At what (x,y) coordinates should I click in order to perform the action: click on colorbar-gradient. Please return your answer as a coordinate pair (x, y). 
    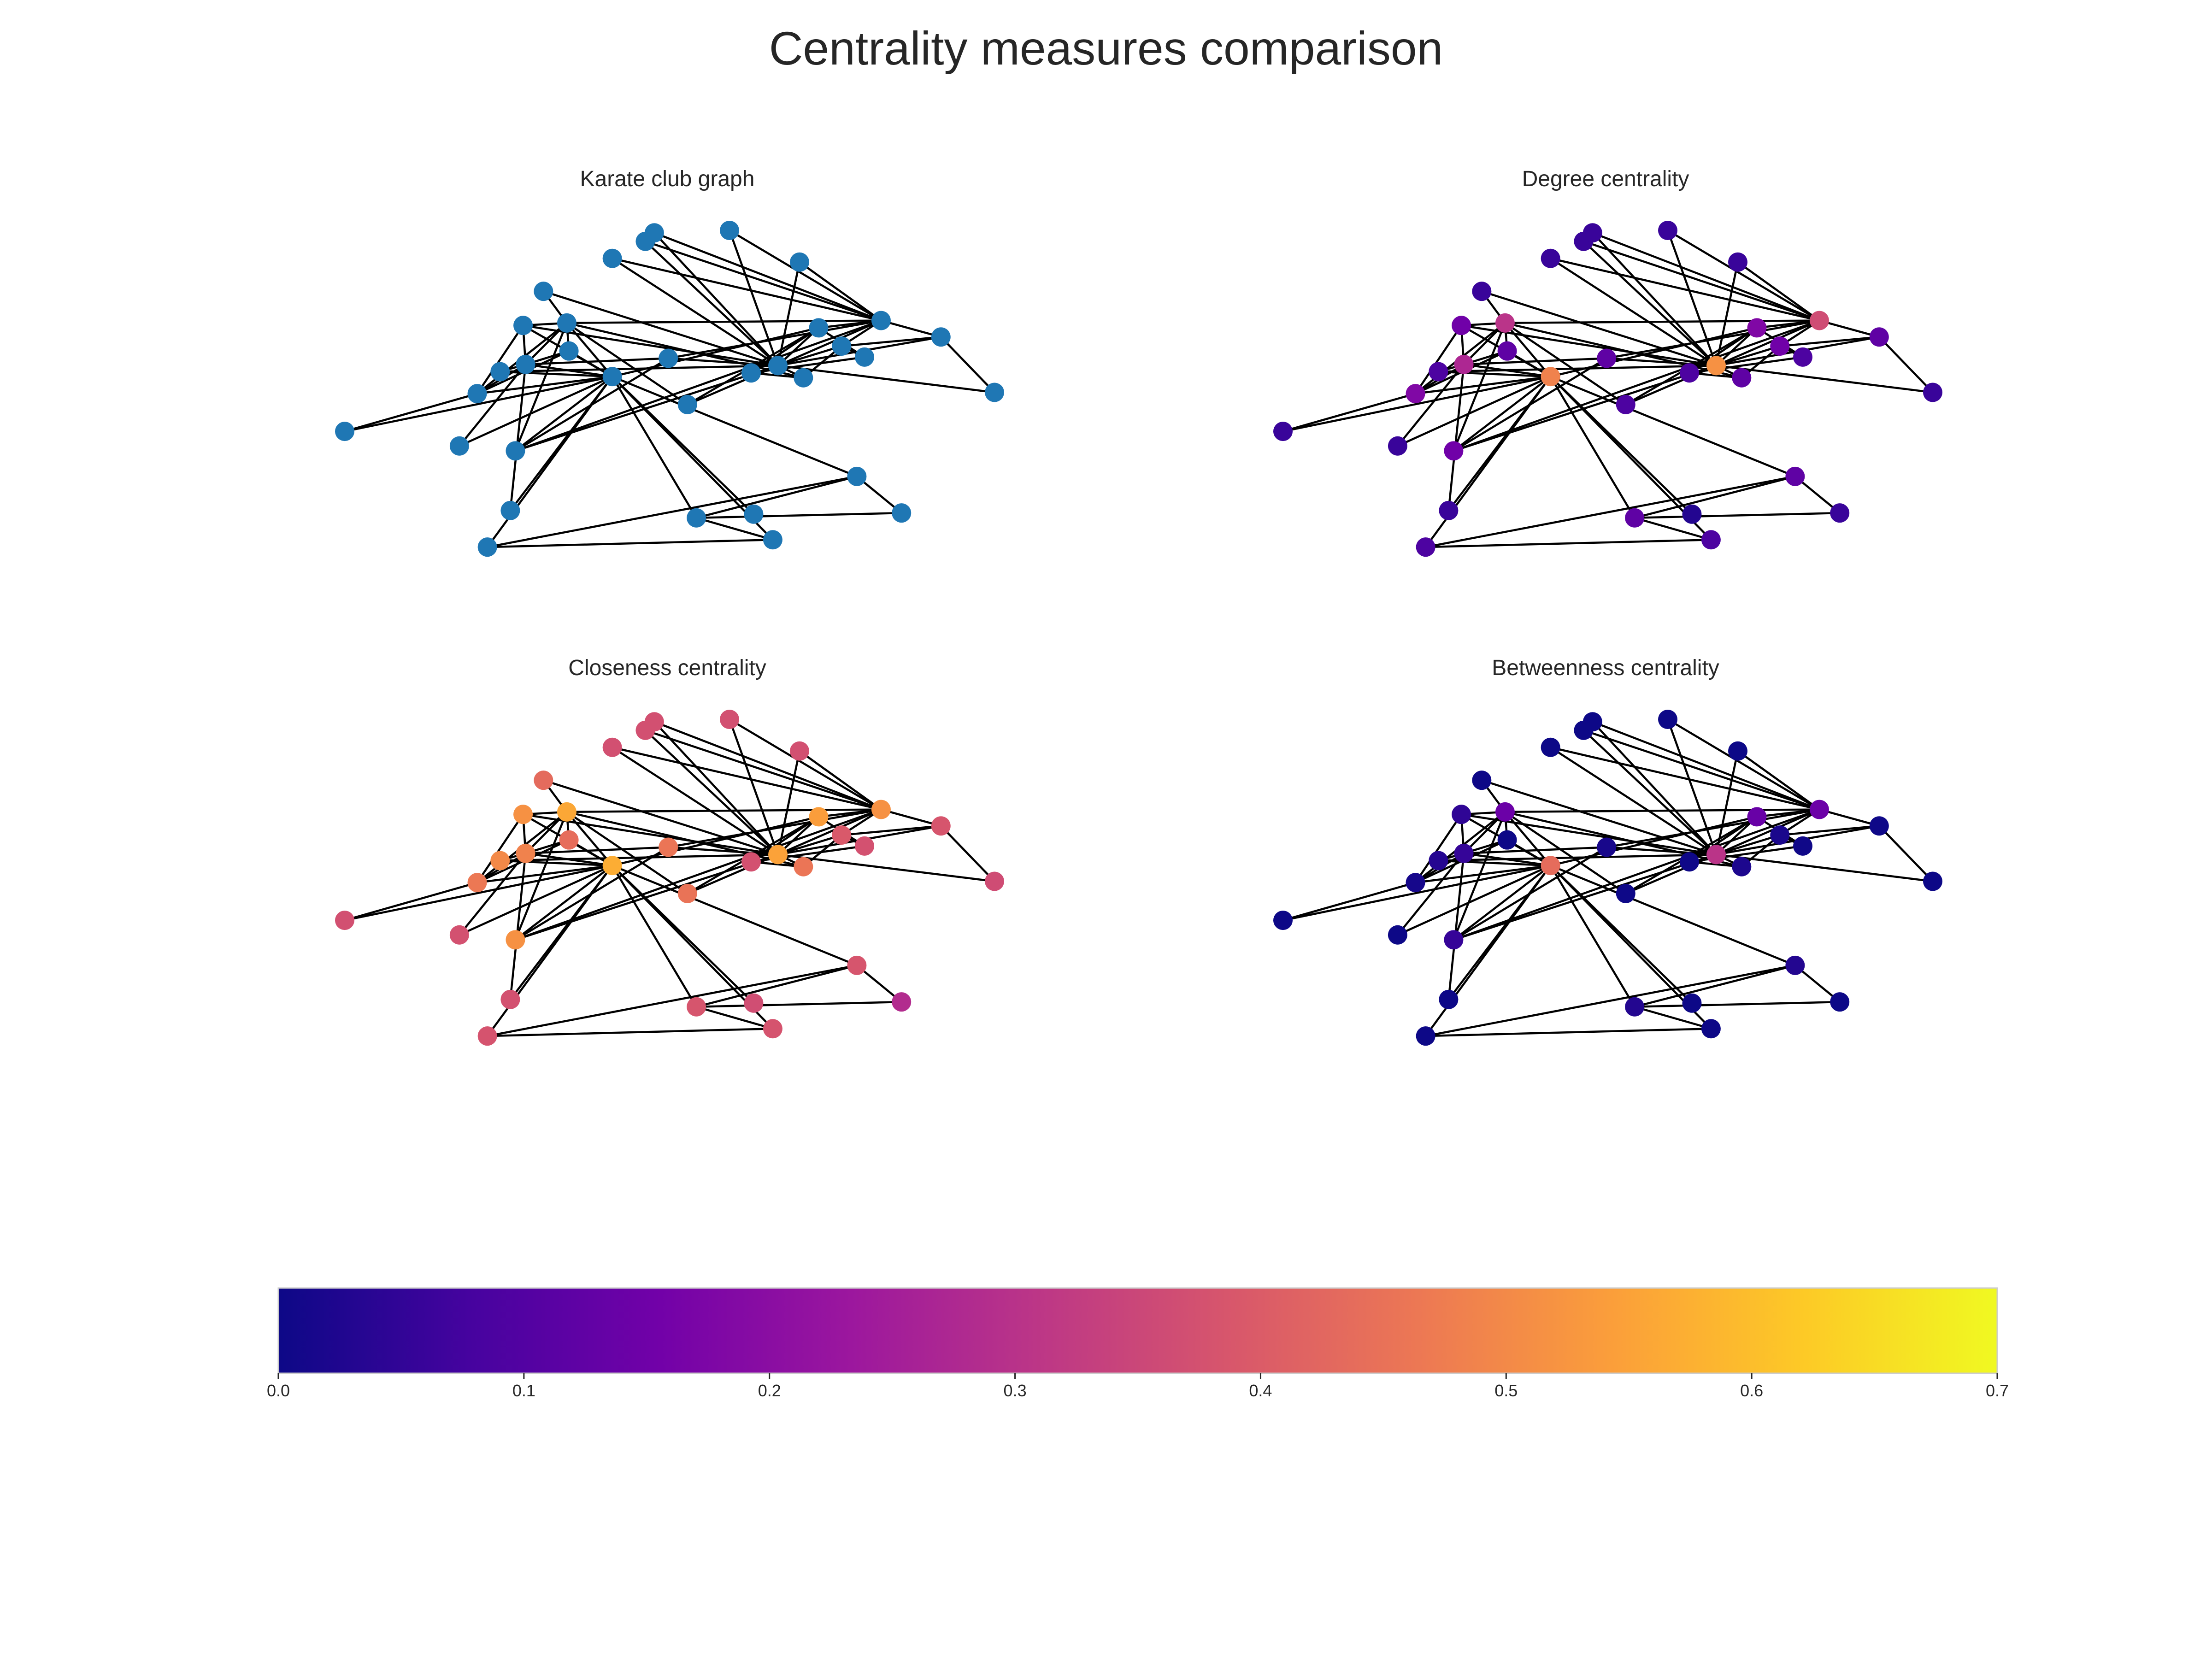
    Looking at the image, I should click on (1137, 1330).